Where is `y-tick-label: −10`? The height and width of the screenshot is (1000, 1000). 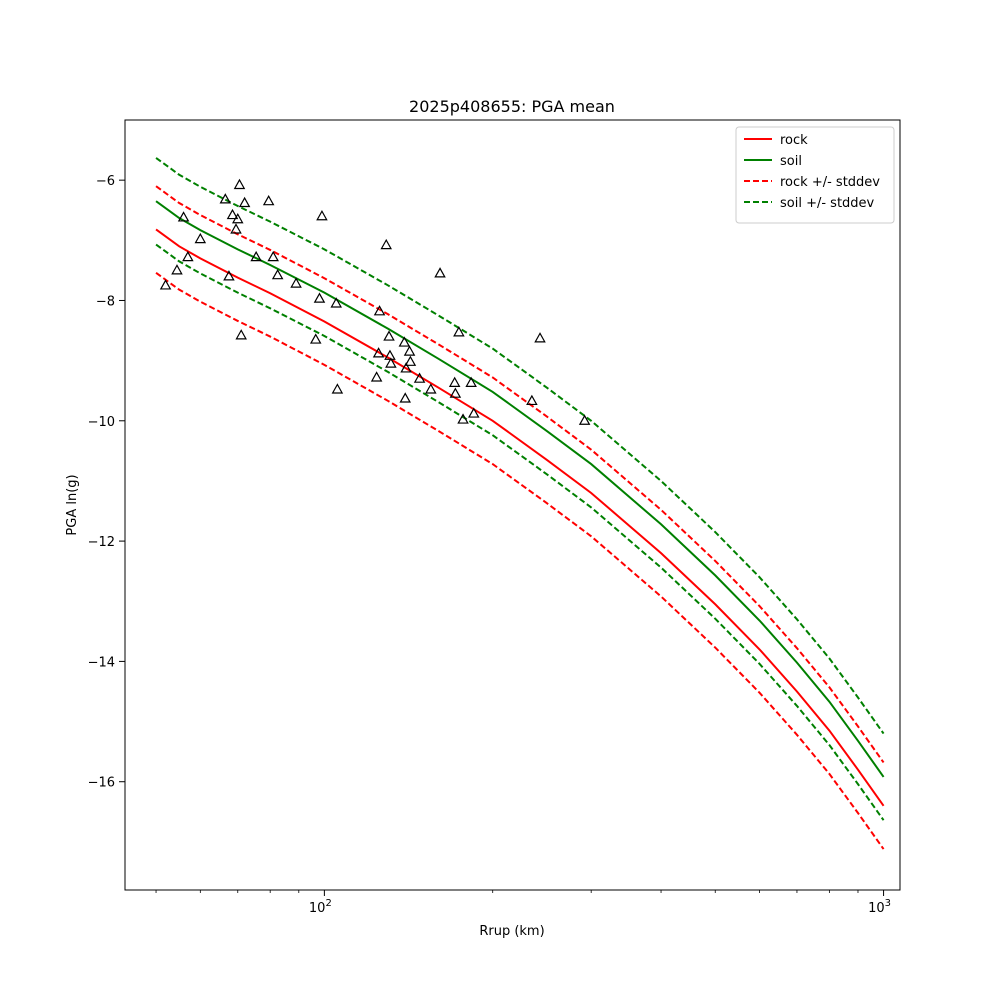 y-tick-label: −10 is located at coordinates (101, 422).